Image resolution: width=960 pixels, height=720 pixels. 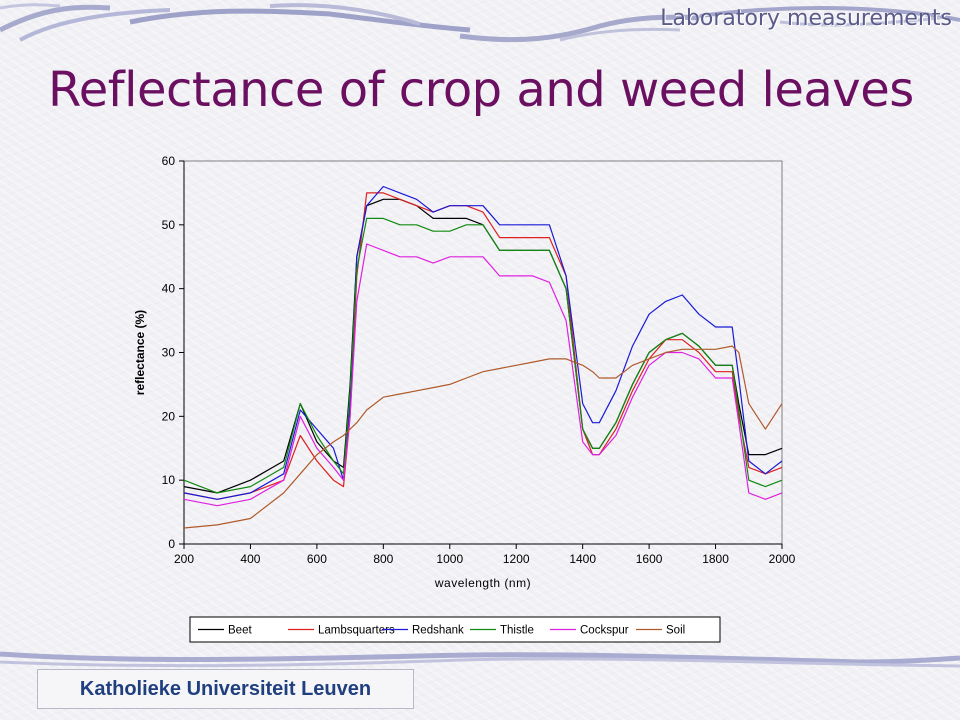 What do you see at coordinates (482, 583) in the screenshot?
I see `x-axis-title: wavelength (nm)` at bounding box center [482, 583].